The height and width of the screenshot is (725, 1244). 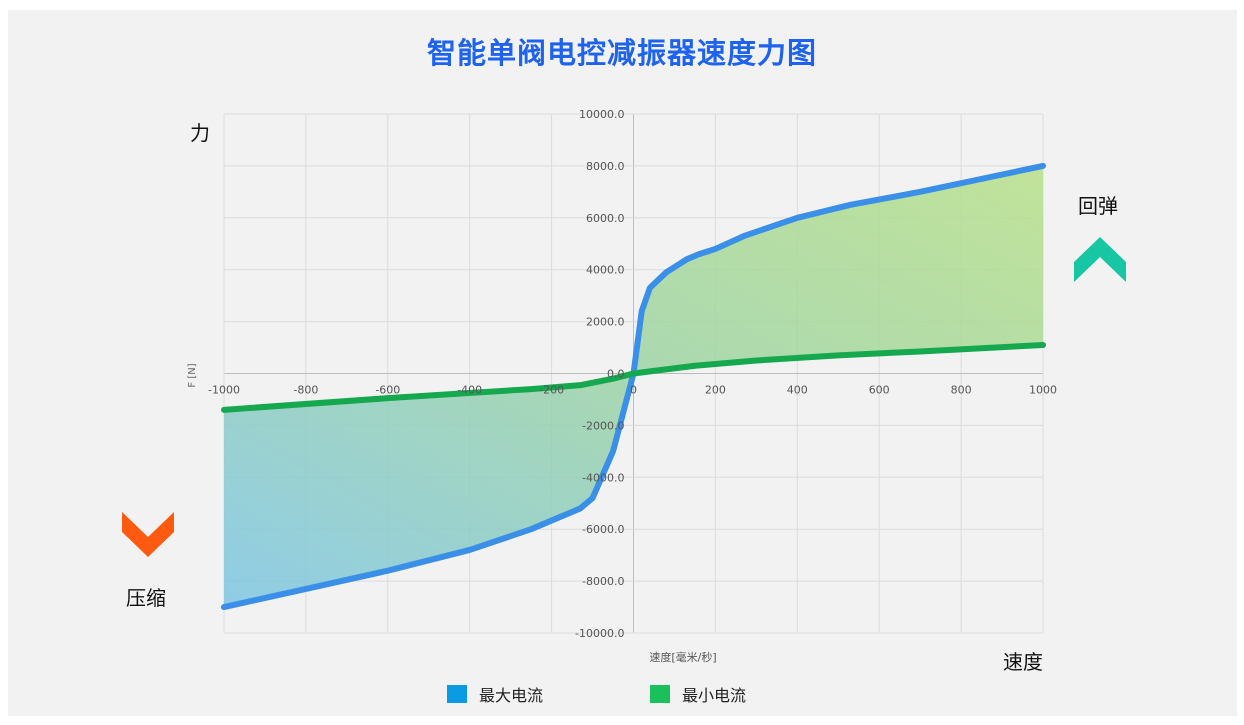 I want to click on x-tick-label: 400, so click(x=797, y=390).